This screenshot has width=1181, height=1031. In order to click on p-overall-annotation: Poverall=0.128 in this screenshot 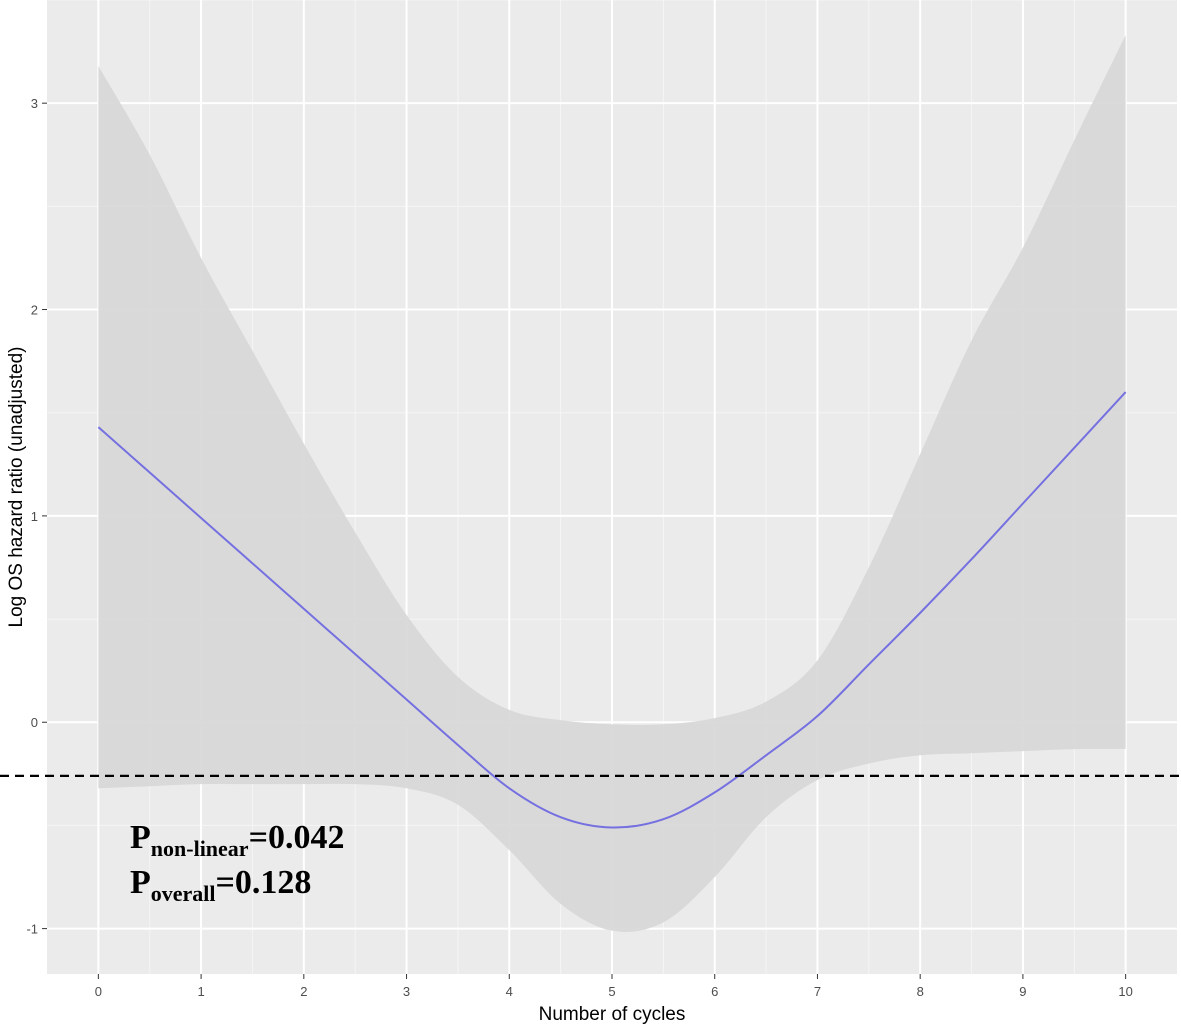, I will do `click(220, 885)`.